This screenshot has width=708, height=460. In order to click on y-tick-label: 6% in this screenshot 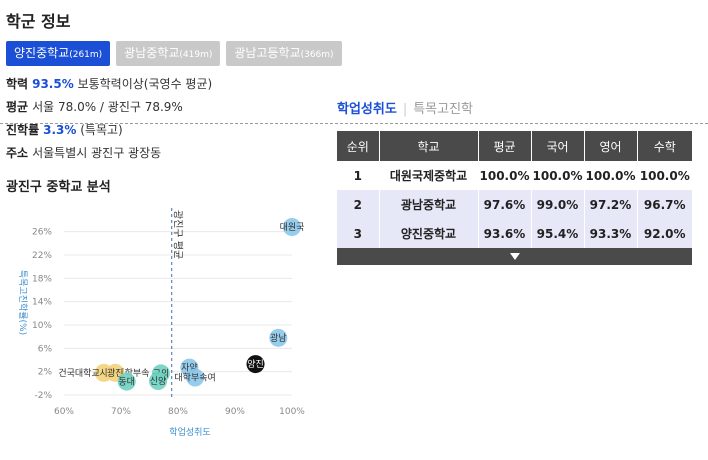, I will do `click(45, 349)`.